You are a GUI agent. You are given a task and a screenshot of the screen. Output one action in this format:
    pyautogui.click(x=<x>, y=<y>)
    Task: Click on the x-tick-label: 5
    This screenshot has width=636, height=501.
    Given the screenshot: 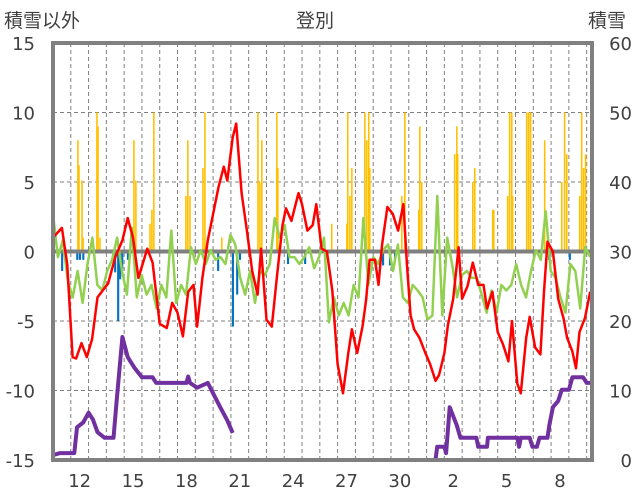 What is the action you would take?
    pyautogui.click(x=506, y=481)
    